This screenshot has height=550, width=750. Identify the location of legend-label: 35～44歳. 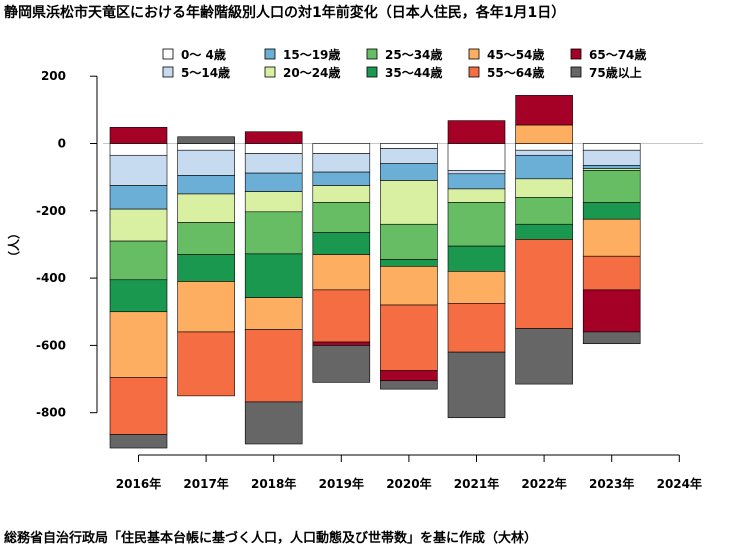
(413, 72).